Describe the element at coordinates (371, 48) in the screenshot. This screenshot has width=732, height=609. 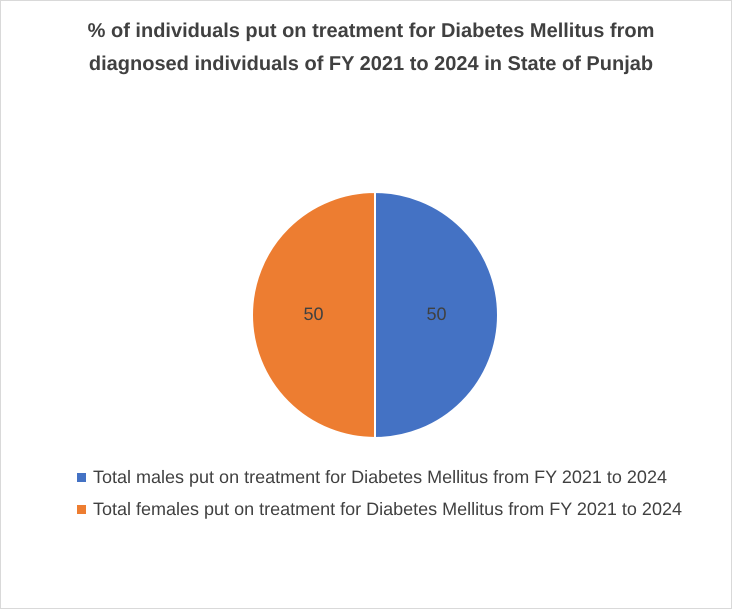
I see `chart-title: % of individuals put on treatment for Diabetes Mellitus from diagnosed individuals of FY 2021 to 2024 in State of Punjab` at that location.